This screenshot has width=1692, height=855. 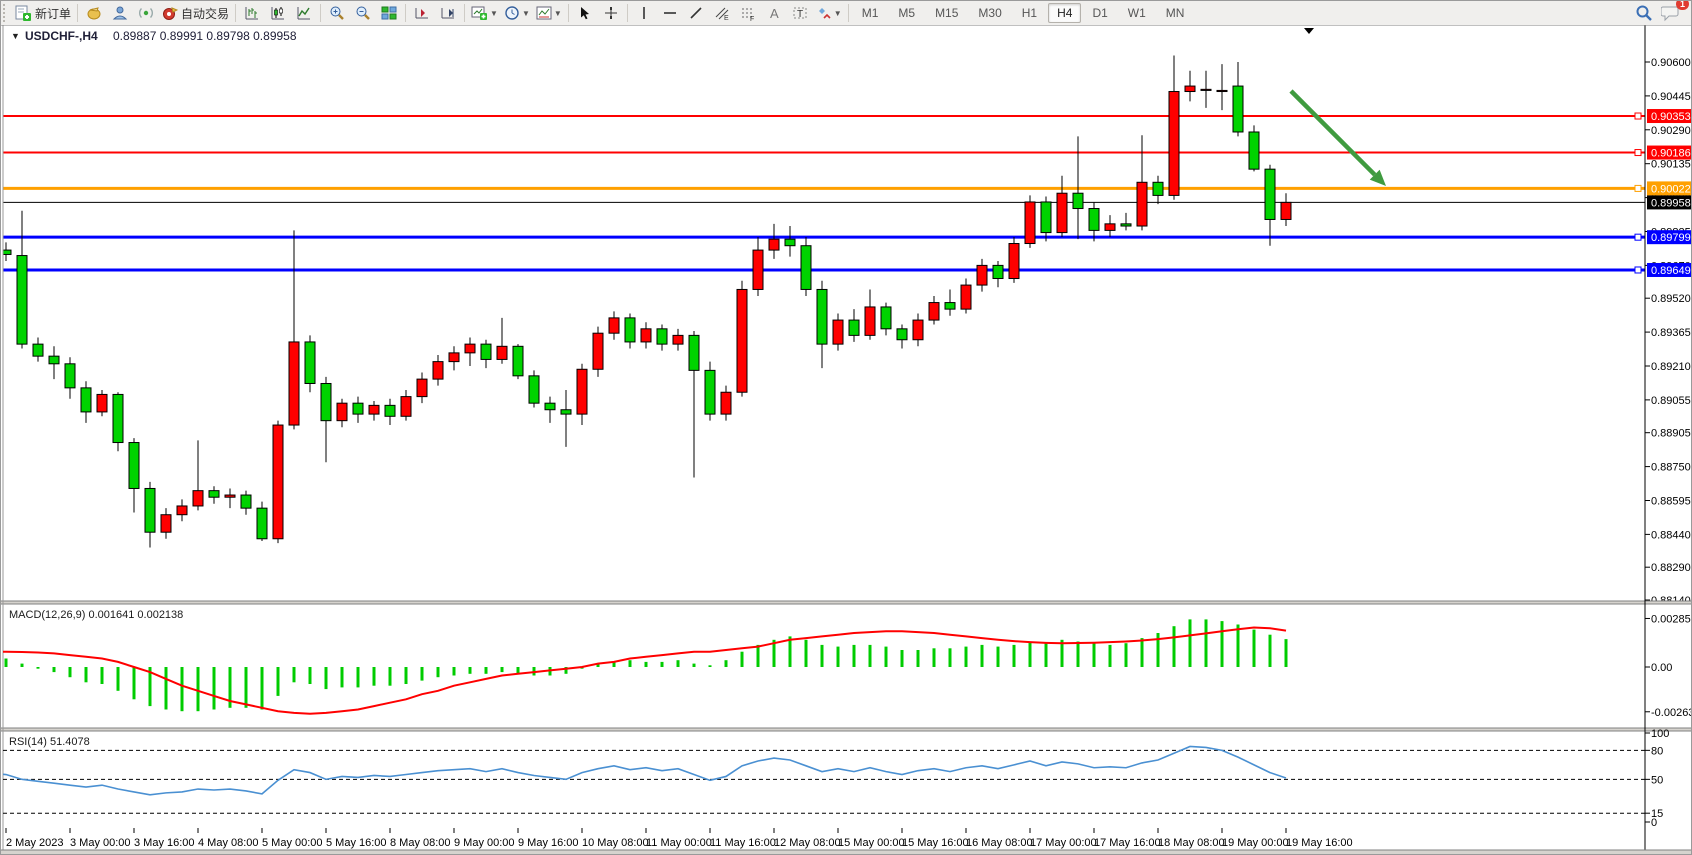 I want to click on cursor-icon, so click(x=585, y=13).